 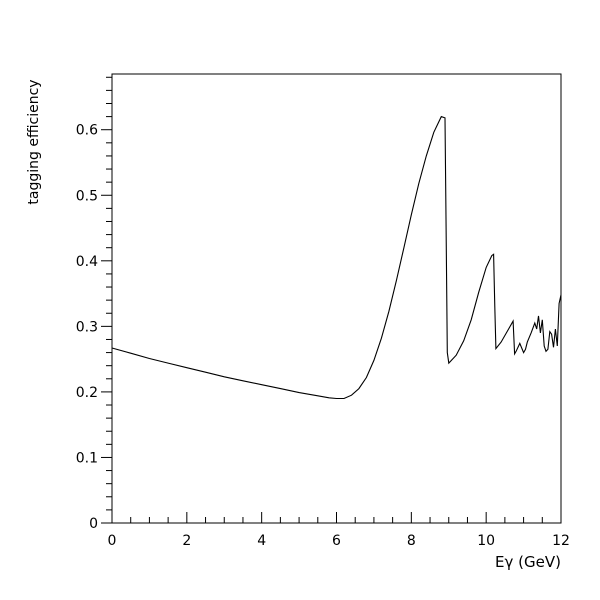 What do you see at coordinates (34, 141) in the screenshot?
I see `y-axis-label: tagging efficiency` at bounding box center [34, 141].